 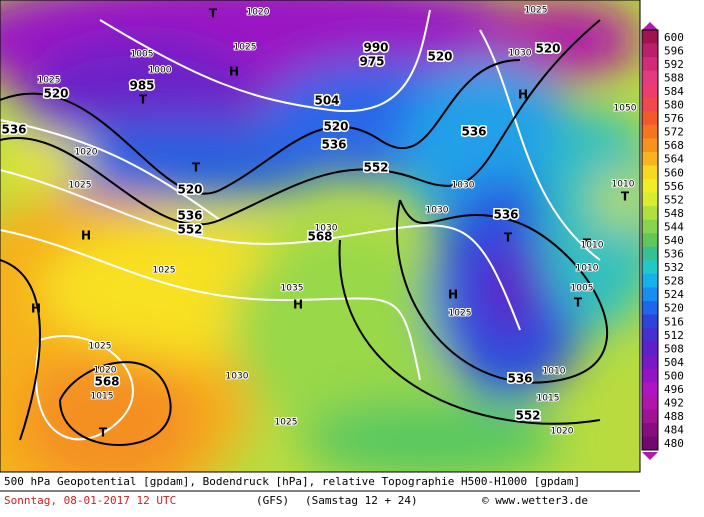 I want to click on legend-label: 496, so click(x=674, y=389).